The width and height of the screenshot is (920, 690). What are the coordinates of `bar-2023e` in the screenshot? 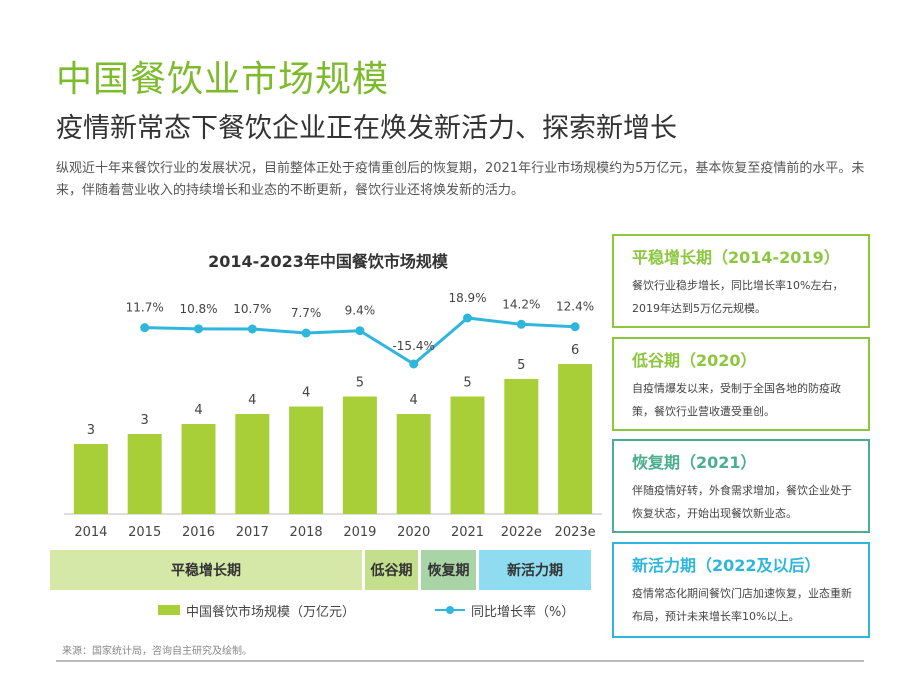 It's located at (575, 439).